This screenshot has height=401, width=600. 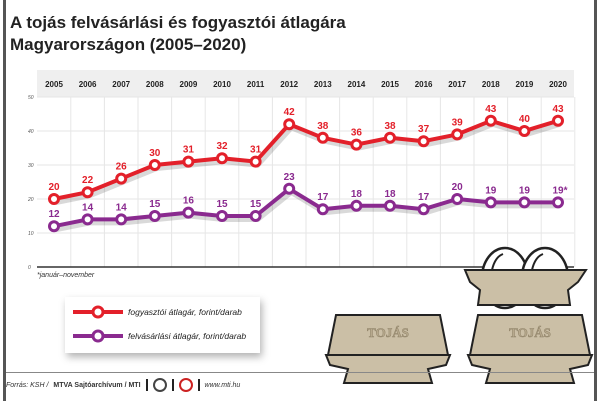 What do you see at coordinates (159, 385) in the screenshot?
I see `mtva-logo-icon` at bounding box center [159, 385].